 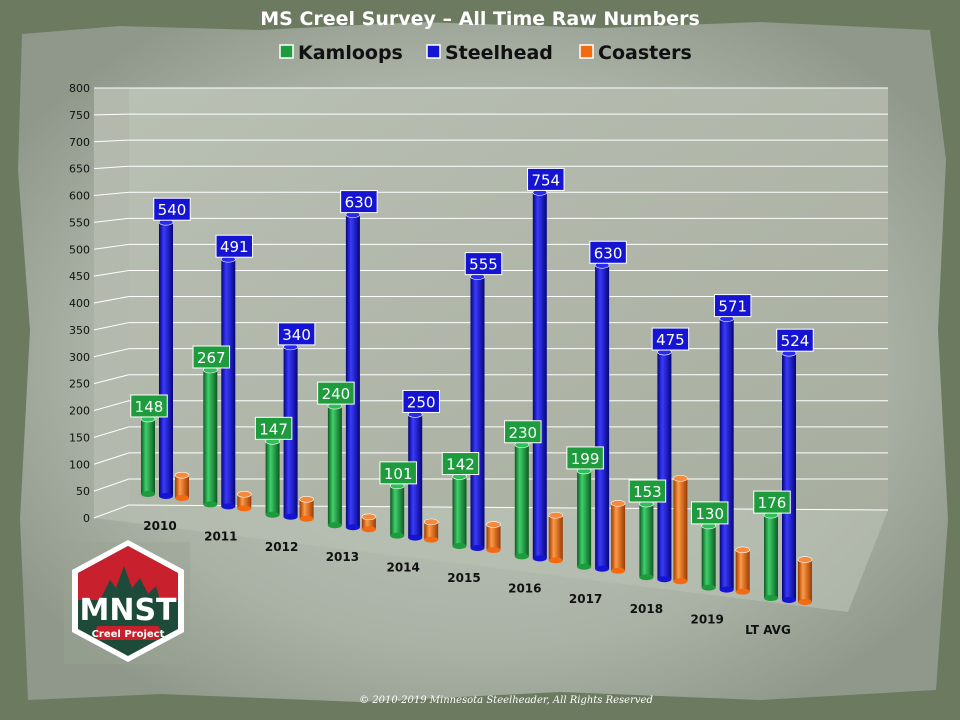 What do you see at coordinates (524, 588) in the screenshot?
I see `x-tick-label: 2016` at bounding box center [524, 588].